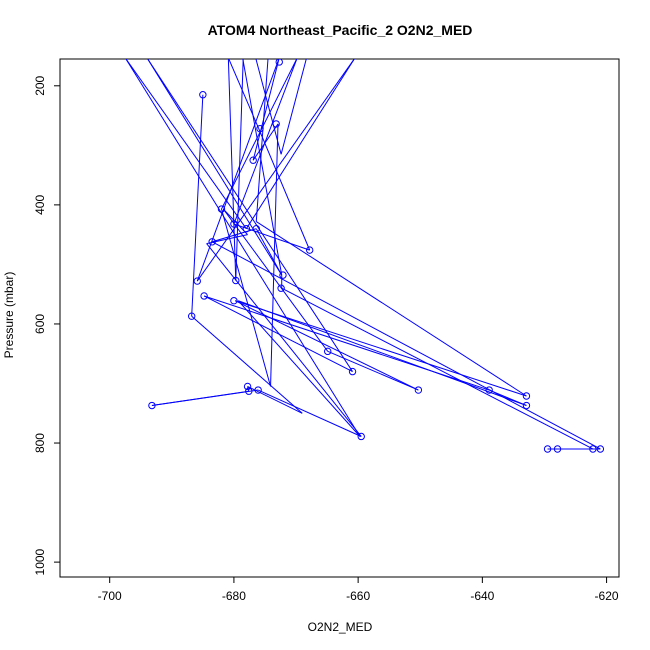  Describe the element at coordinates (607, 596) in the screenshot. I see `x-tick-label: -620` at that location.